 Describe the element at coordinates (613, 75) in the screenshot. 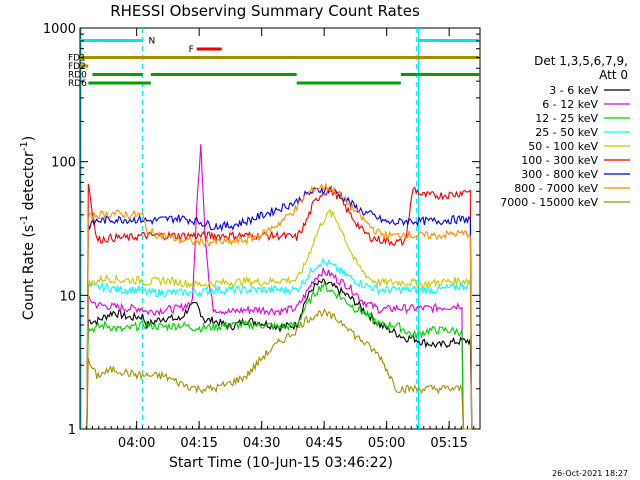

I see `legend-header-line2: Att 0` at that location.